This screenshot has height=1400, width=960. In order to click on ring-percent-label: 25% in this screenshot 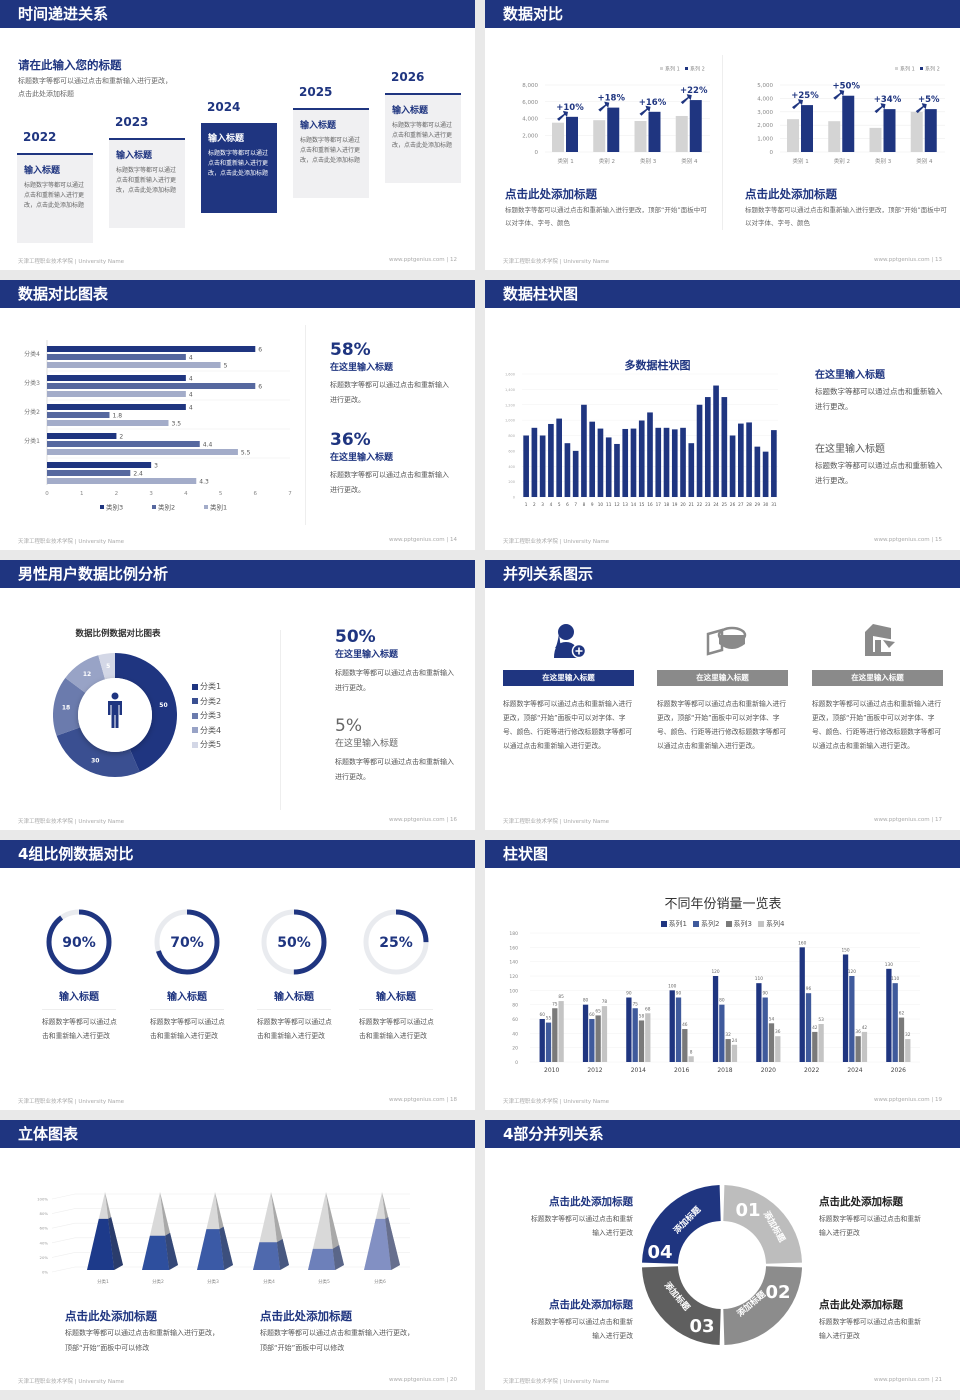, I will do `click(396, 943)`.